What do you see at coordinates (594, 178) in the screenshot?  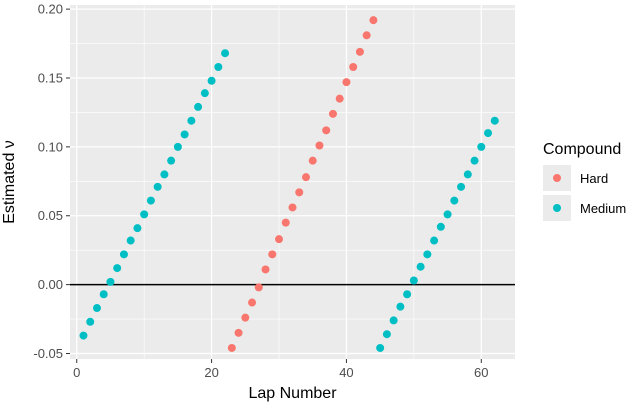 I see `legend-label-hard: Hard` at bounding box center [594, 178].